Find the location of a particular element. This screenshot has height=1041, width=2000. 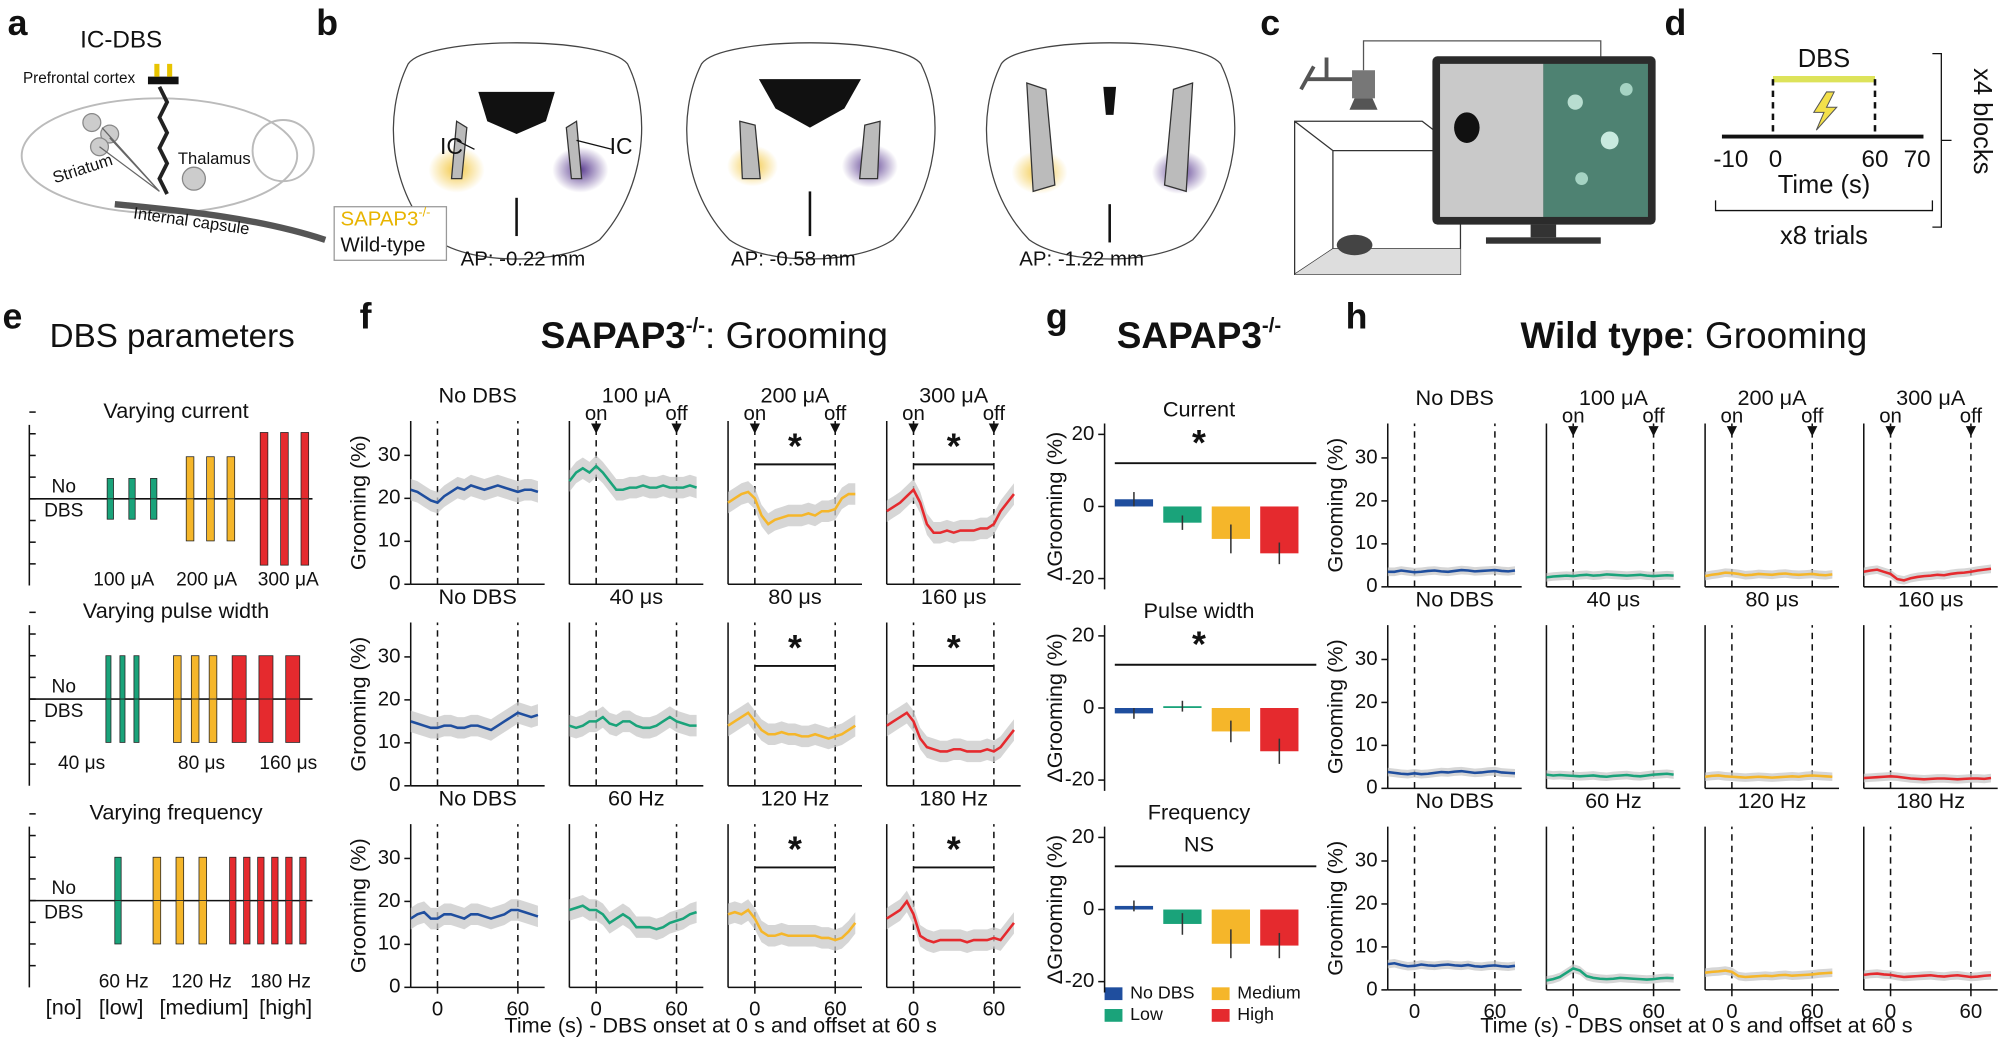

cerebellum is located at coordinates (283, 151).